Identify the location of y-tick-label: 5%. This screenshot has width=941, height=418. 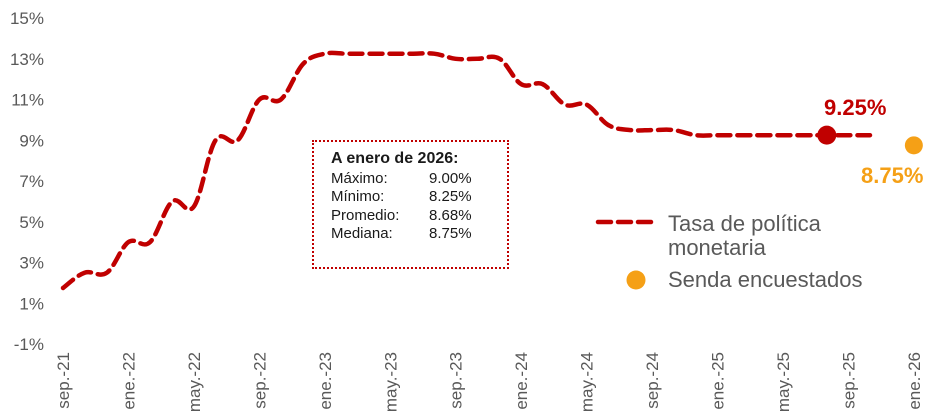
(31, 222).